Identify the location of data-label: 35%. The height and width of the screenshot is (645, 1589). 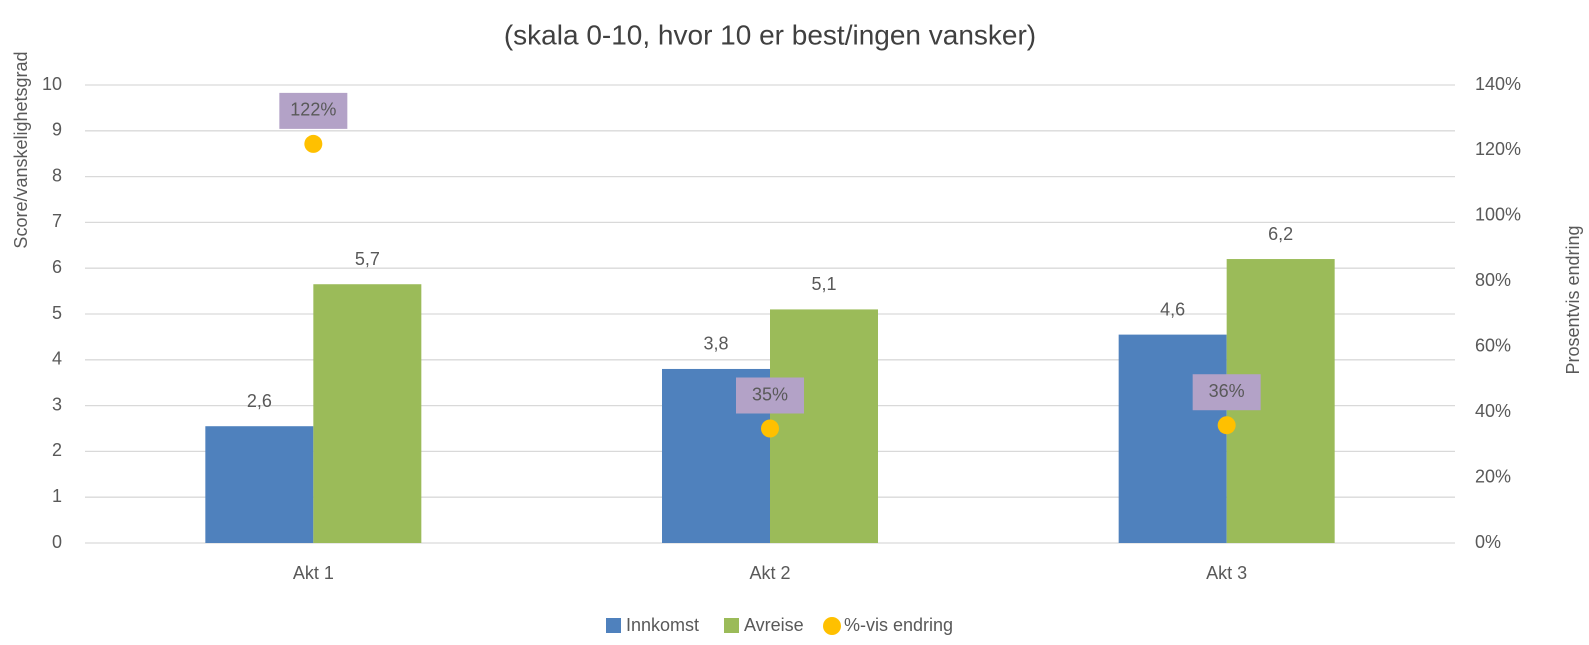
(770, 394).